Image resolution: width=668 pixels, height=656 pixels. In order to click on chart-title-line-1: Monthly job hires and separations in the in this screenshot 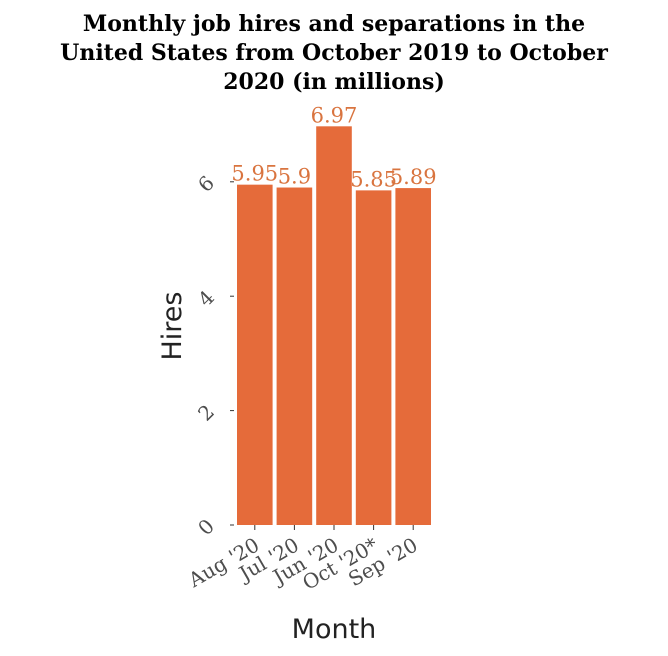, I will do `click(334, 24)`.